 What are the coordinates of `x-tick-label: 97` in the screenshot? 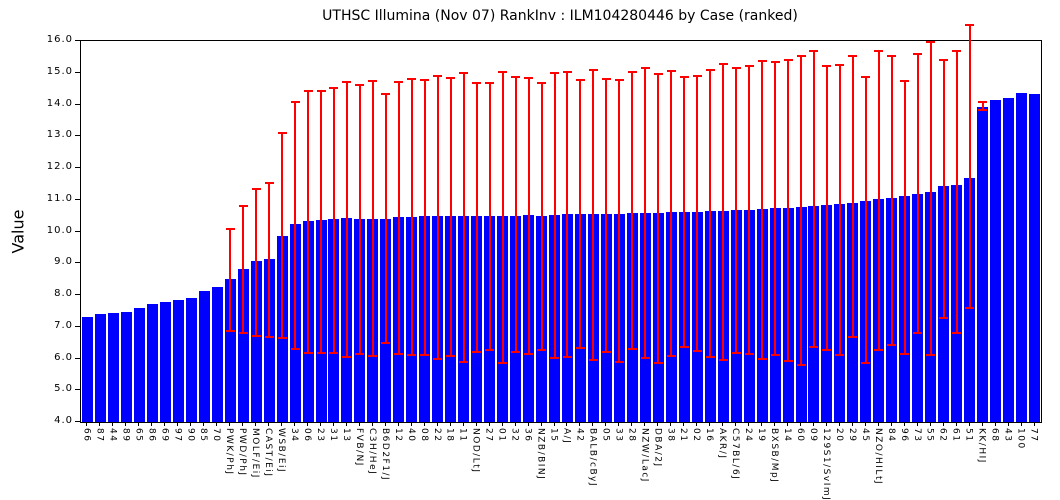 It's located at (177, 435).